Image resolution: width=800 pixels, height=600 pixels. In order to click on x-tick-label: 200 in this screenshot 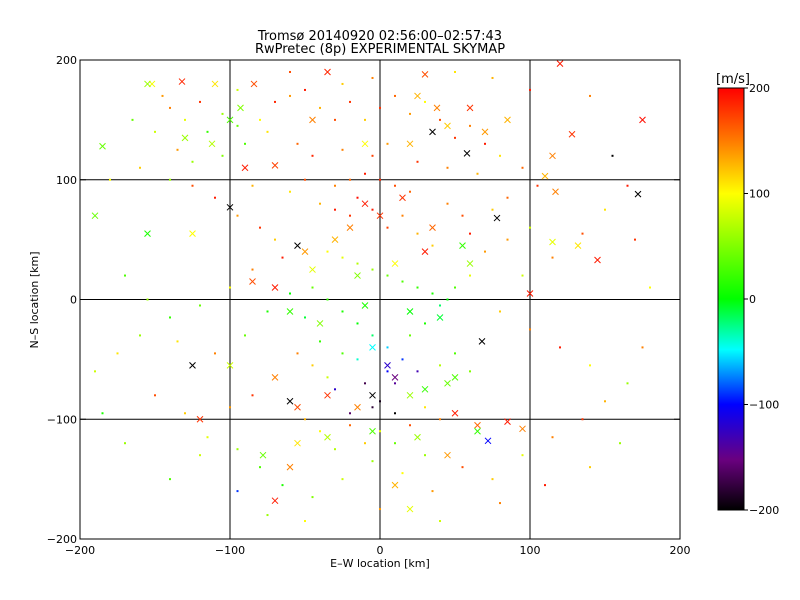, I will do `click(680, 550)`.